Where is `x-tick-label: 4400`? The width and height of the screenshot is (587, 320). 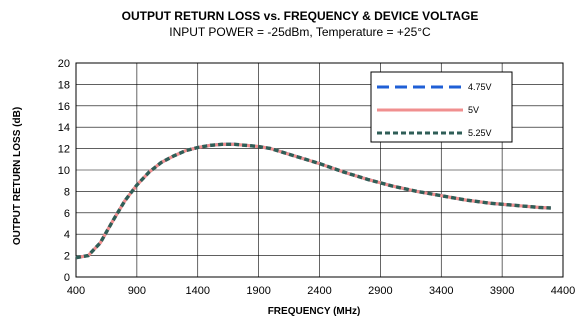
x-tick-label: 4400 is located at coordinates (563, 291).